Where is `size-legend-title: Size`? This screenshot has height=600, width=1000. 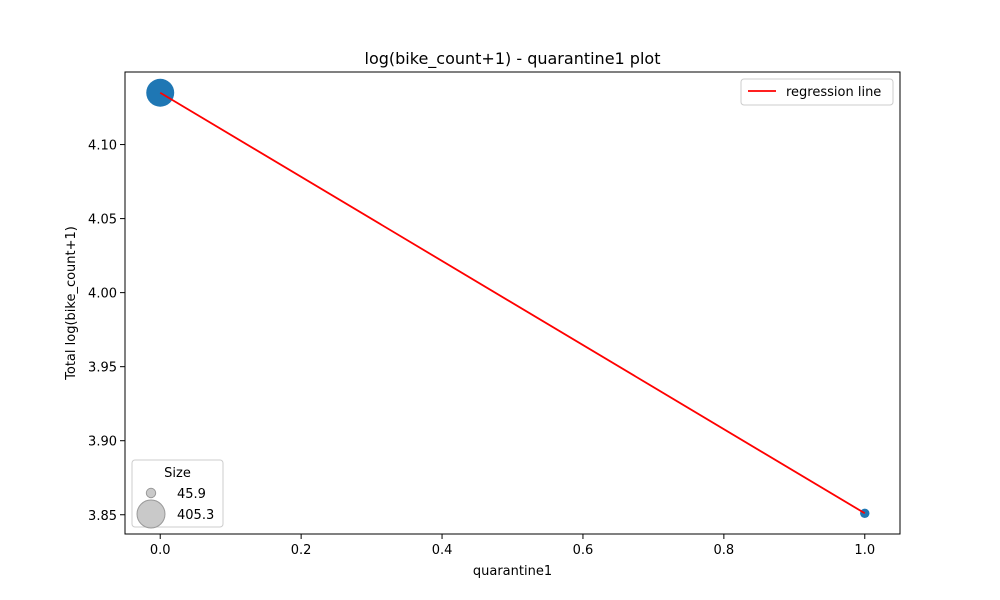
size-legend-title: Size is located at coordinates (177, 473).